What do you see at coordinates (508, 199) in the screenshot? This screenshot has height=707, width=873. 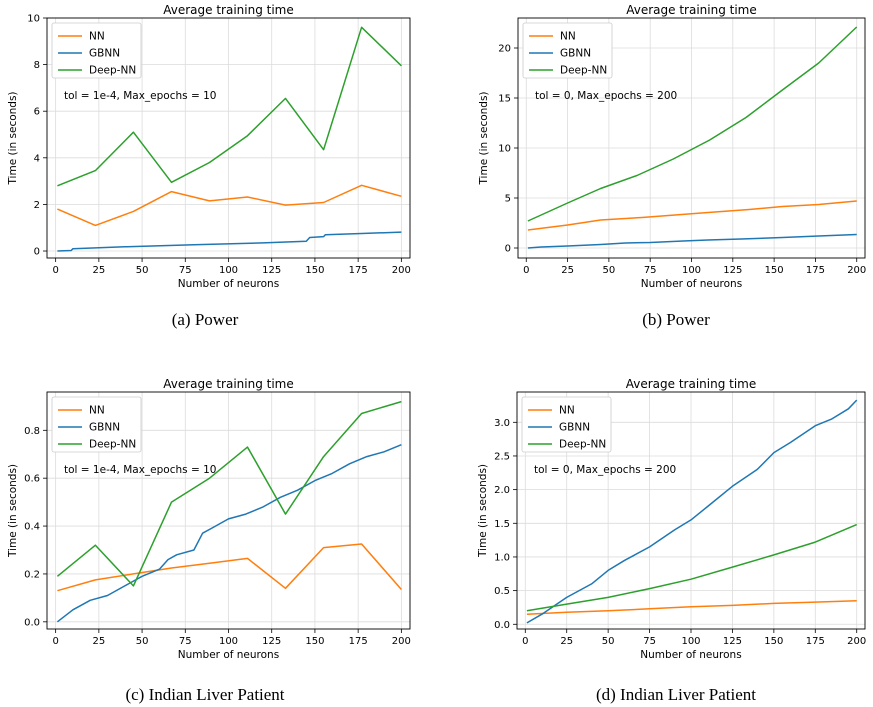 I see `y-tick-label: 5` at bounding box center [508, 199].